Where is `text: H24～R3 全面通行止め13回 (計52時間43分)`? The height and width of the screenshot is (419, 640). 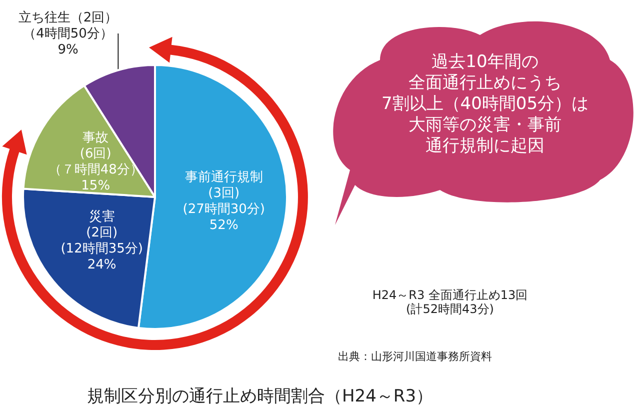 text: H24～R3 全面通行止め13回 (計52時間43分) is located at coordinates (450, 302).